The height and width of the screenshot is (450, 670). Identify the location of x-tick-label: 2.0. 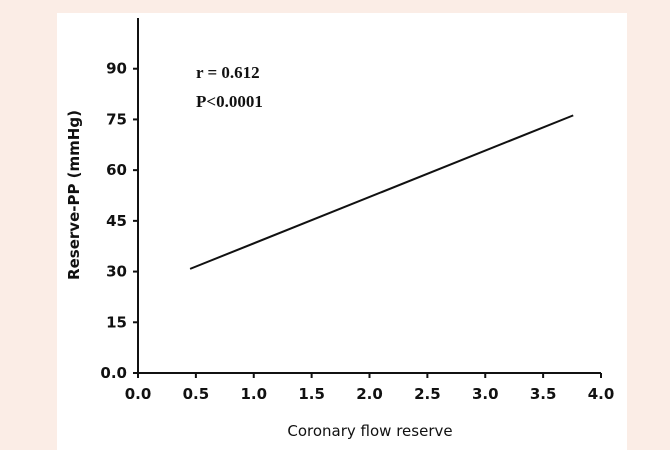
(369, 394).